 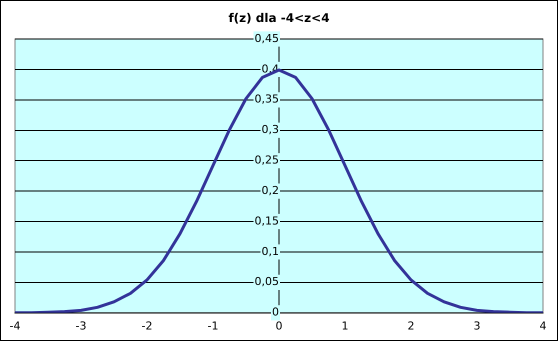 I want to click on y-tick-label: 0,3, so click(x=270, y=129).